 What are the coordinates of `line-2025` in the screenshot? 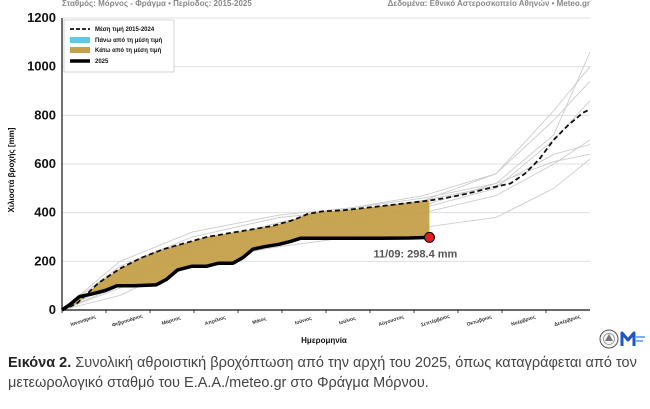 It's located at (245, 273).